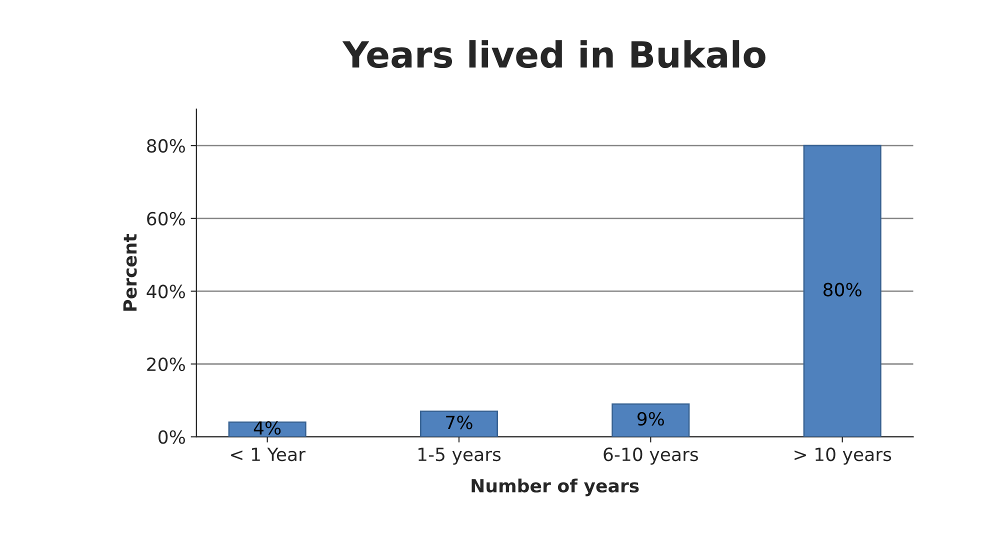  Describe the element at coordinates (843, 456) in the screenshot. I see `x-tick-label: > 10 years` at that location.